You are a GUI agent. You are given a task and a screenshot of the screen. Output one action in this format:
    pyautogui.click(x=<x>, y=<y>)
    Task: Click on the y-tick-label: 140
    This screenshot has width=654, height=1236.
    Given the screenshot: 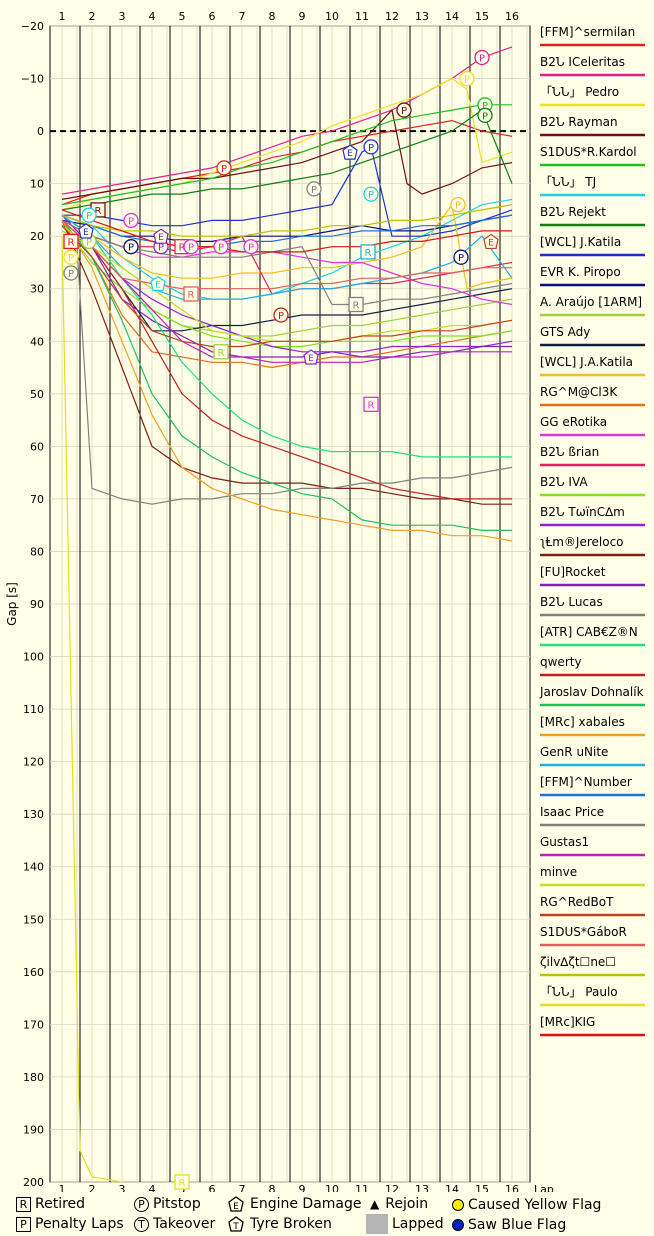 What is the action you would take?
    pyautogui.click(x=33, y=867)
    